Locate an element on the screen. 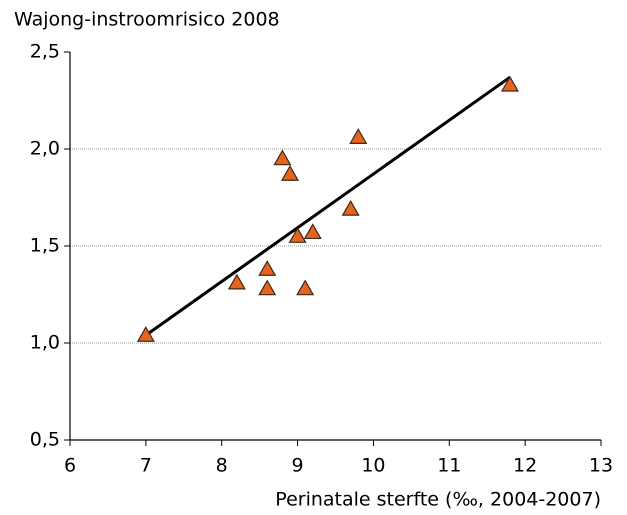  x-tick-label: 10 is located at coordinates (373, 466).